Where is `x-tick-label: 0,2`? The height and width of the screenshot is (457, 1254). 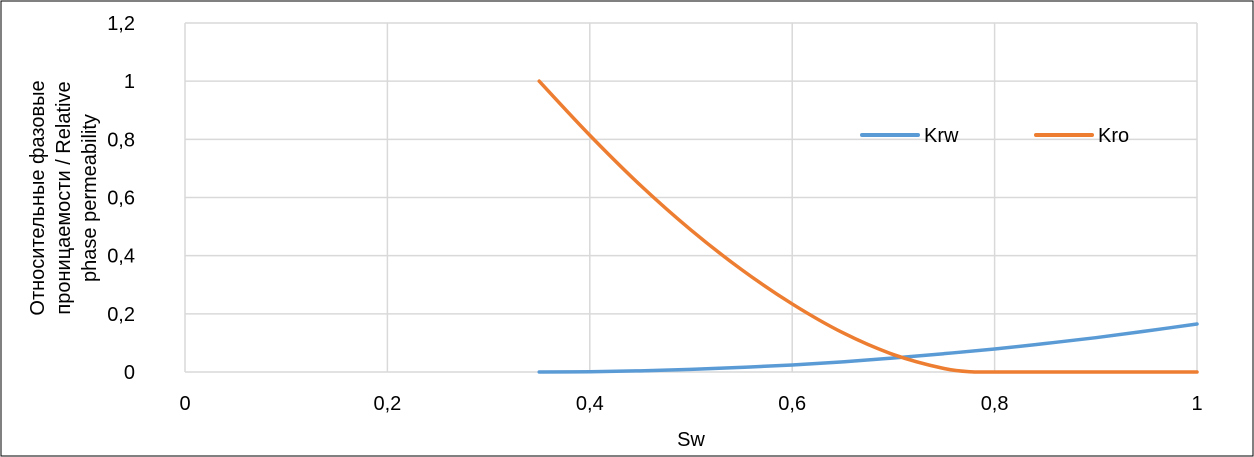
x-tick-label: 0,2 is located at coordinates (387, 404).